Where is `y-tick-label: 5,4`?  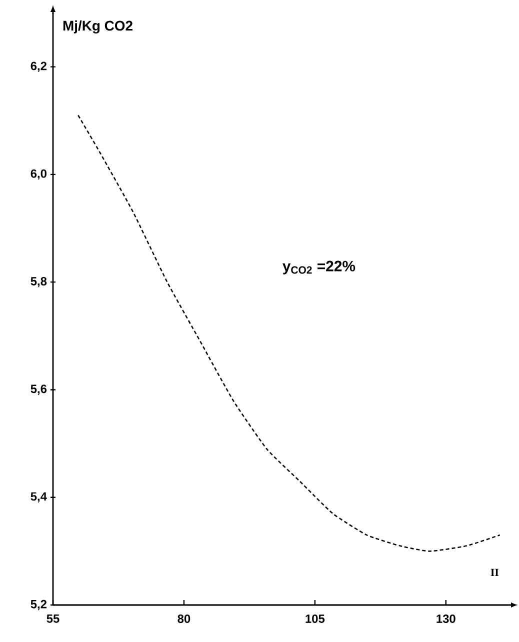
y-tick-label: 5,4 is located at coordinates (39, 497).